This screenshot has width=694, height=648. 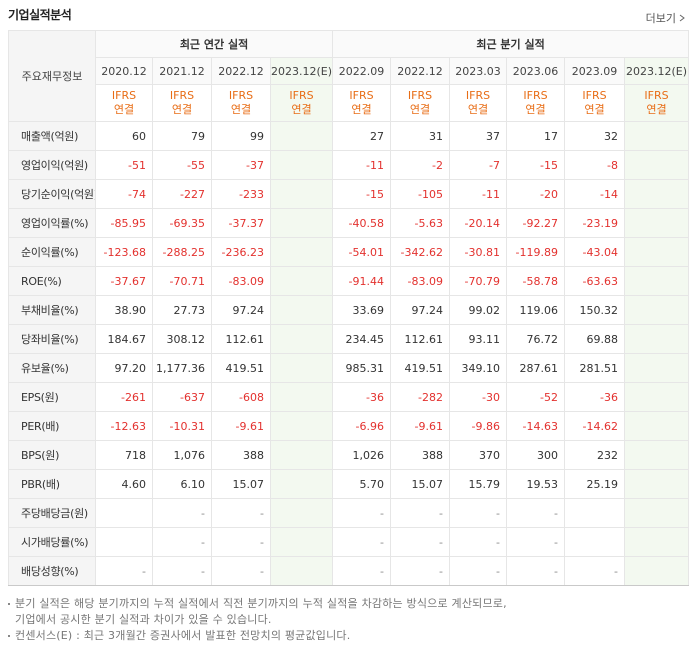 What do you see at coordinates (362, 252) in the screenshot?
I see `value-cell: -54.01` at bounding box center [362, 252].